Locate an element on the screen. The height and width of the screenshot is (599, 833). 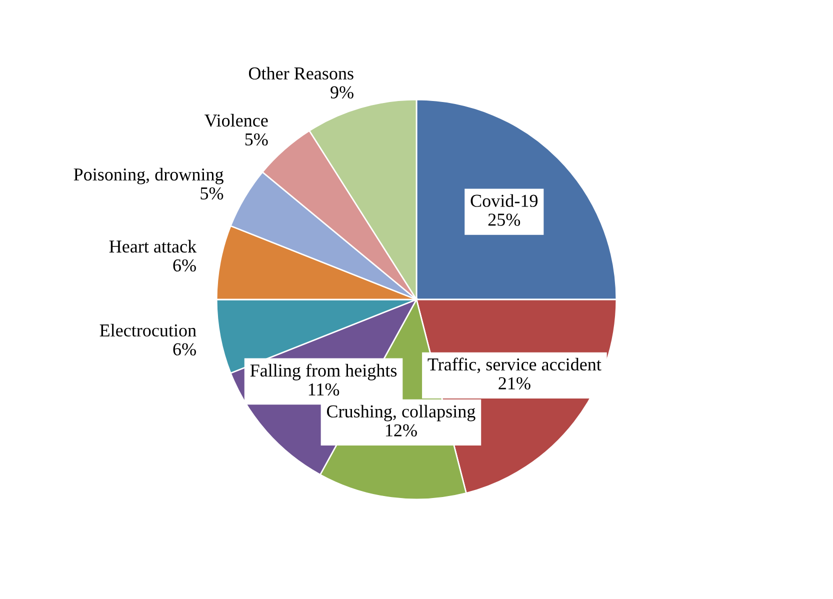
data-label: 9% is located at coordinates (342, 92).